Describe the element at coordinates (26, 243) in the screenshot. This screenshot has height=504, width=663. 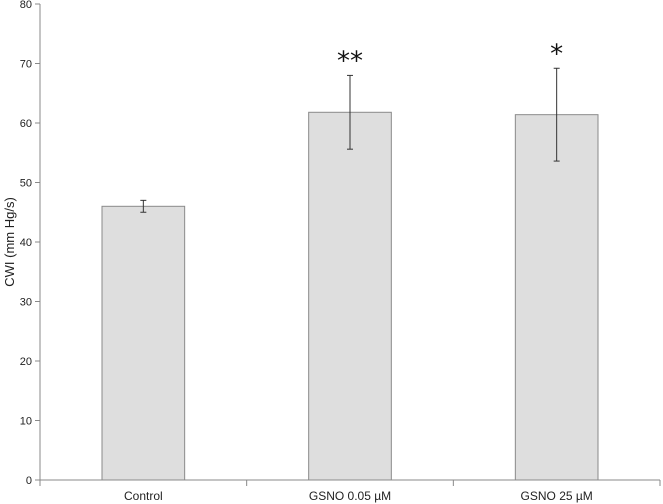
I see `y-tick-label: 40` at that location.